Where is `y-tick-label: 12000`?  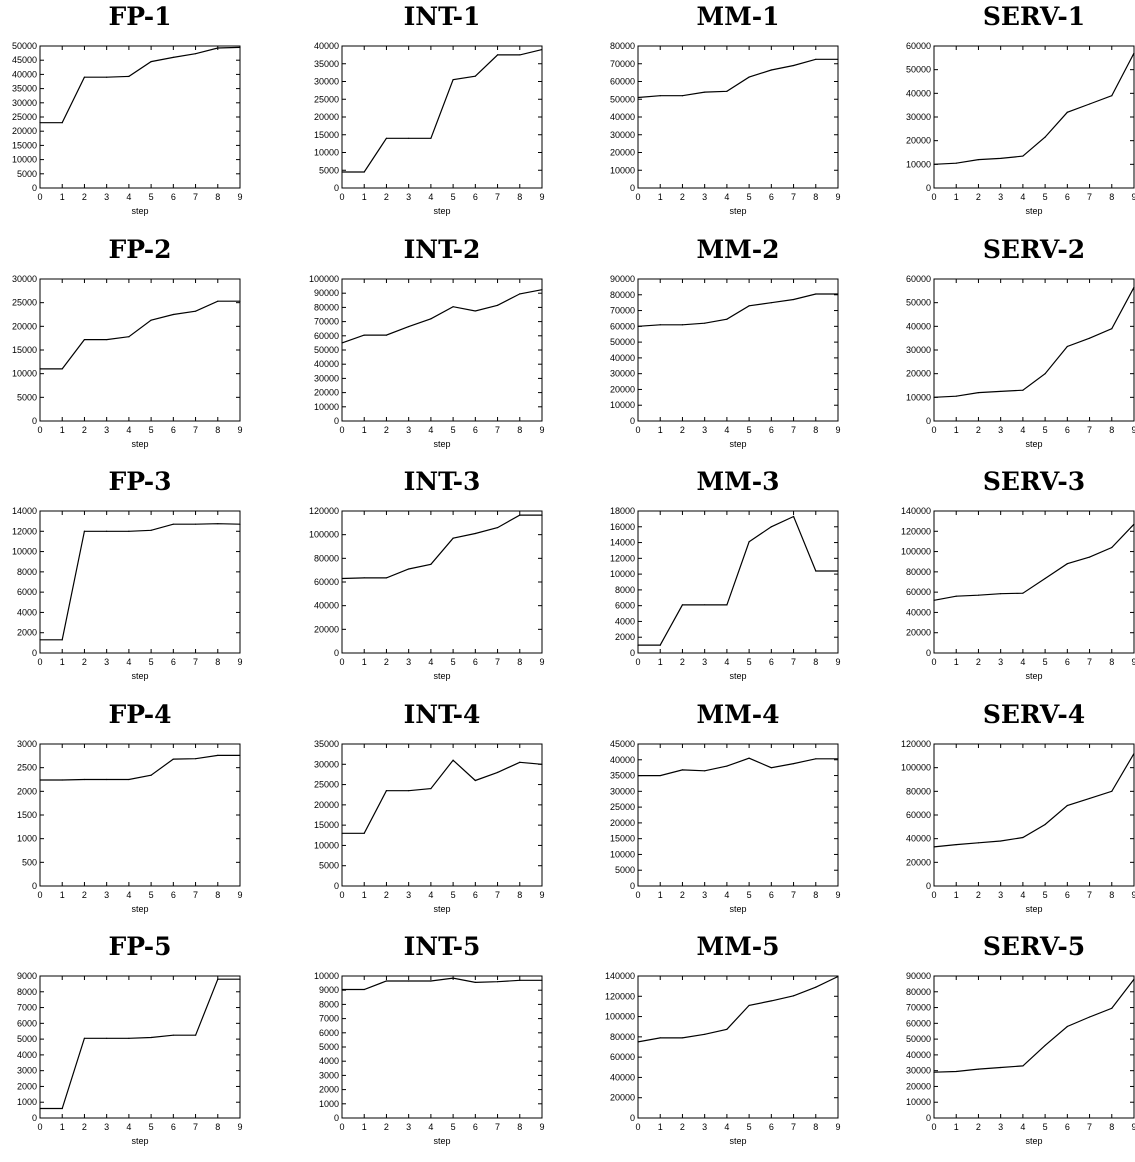
y-tick-label: 12000 is located at coordinates (24, 531).